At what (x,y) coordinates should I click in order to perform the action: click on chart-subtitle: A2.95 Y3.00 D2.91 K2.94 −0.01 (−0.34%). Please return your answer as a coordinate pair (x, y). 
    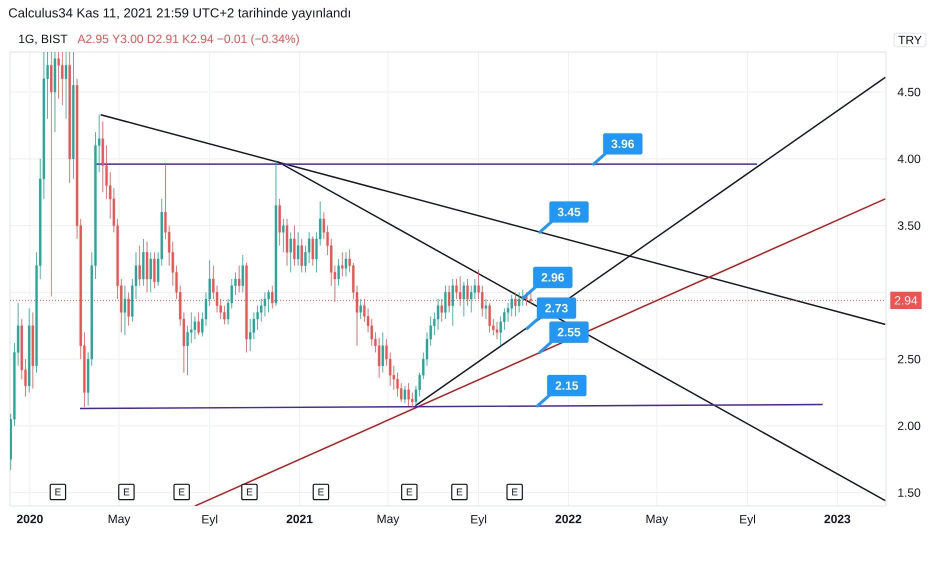
    Looking at the image, I should click on (188, 40).